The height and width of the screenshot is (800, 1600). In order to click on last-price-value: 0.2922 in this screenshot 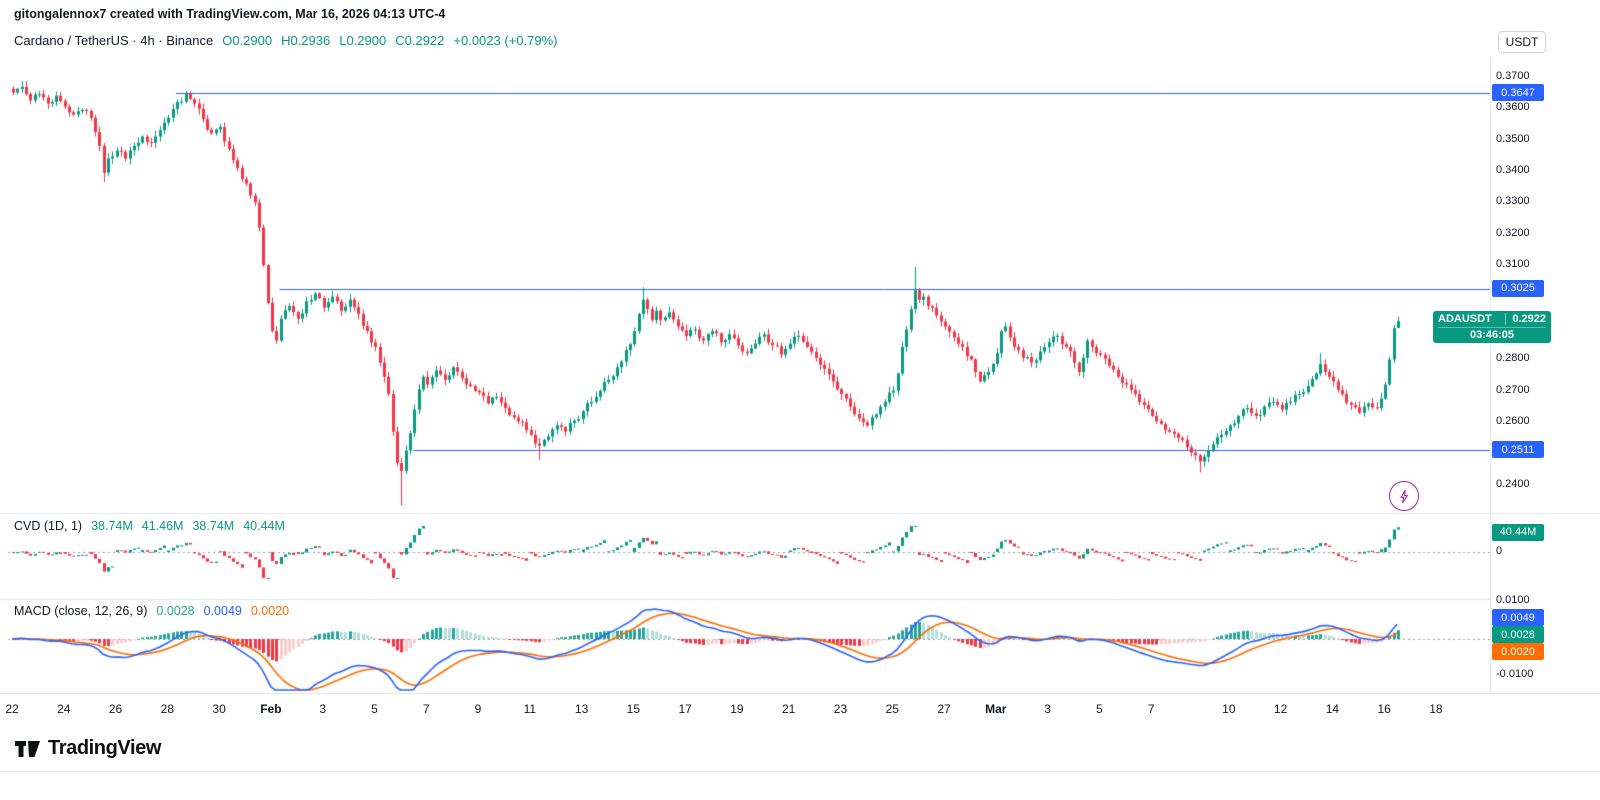, I will do `click(1525, 319)`.